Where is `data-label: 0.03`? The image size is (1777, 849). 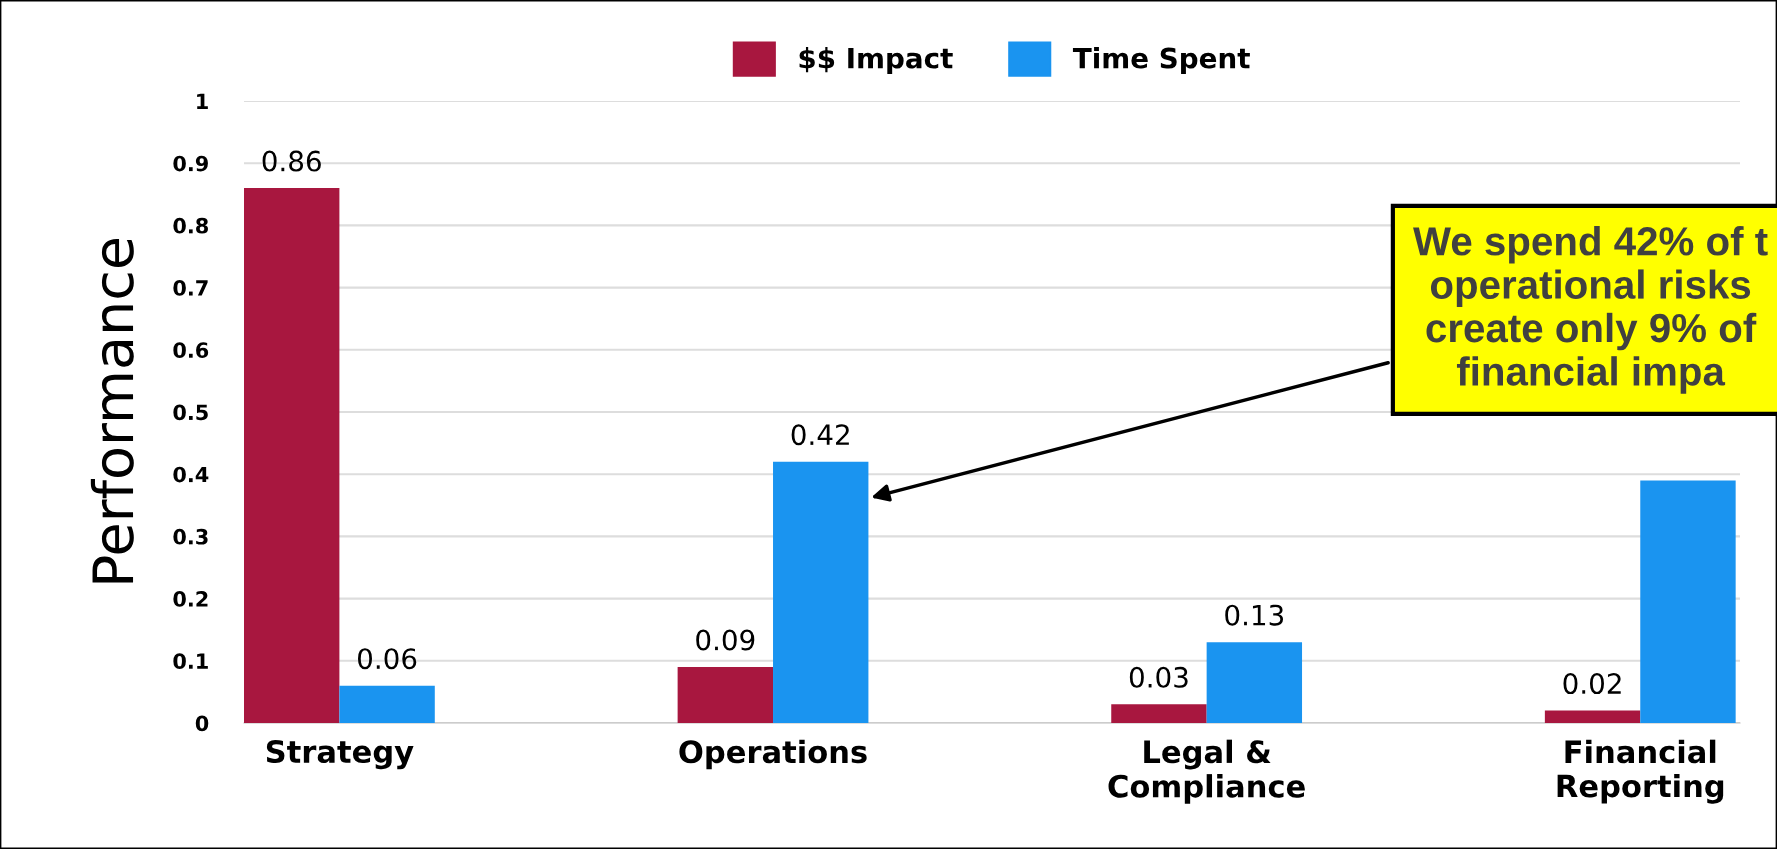 data-label: 0.03 is located at coordinates (1158, 677).